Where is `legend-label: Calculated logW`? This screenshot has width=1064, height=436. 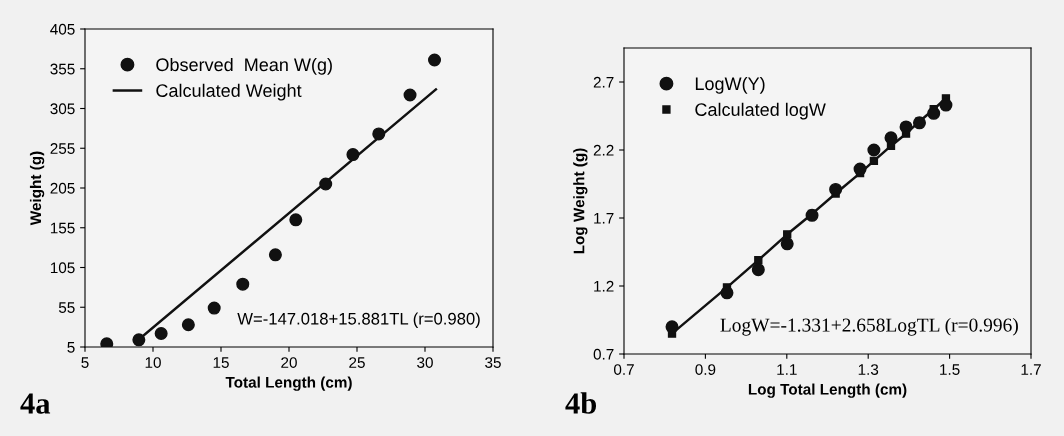 legend-label: Calculated logW is located at coordinates (760, 111).